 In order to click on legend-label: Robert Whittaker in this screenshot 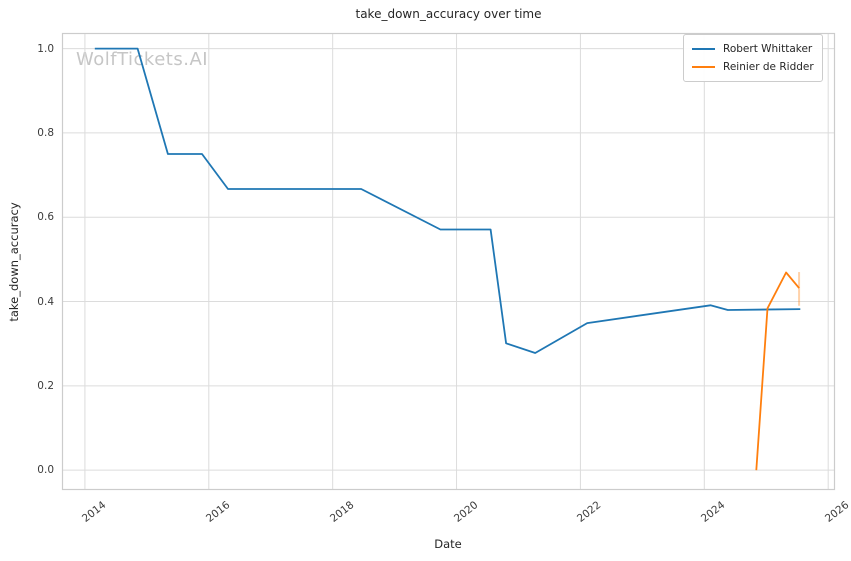, I will do `click(768, 49)`.